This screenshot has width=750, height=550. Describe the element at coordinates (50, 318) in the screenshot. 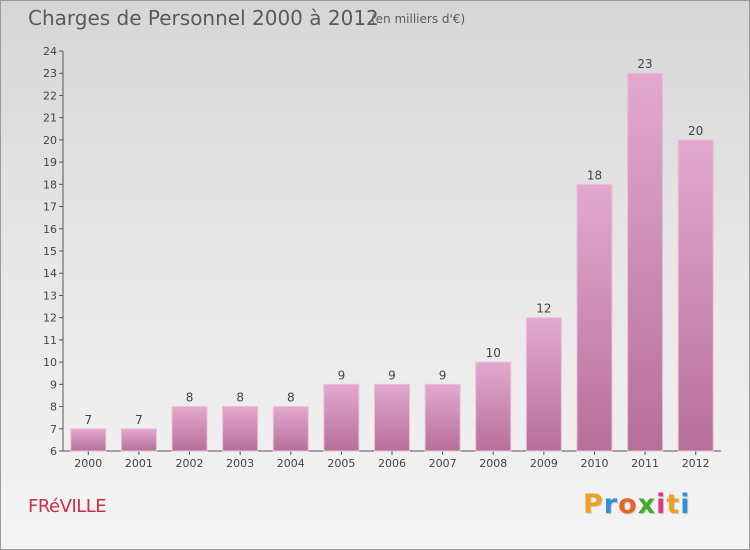

I see `y-tick-label: 12` at that location.